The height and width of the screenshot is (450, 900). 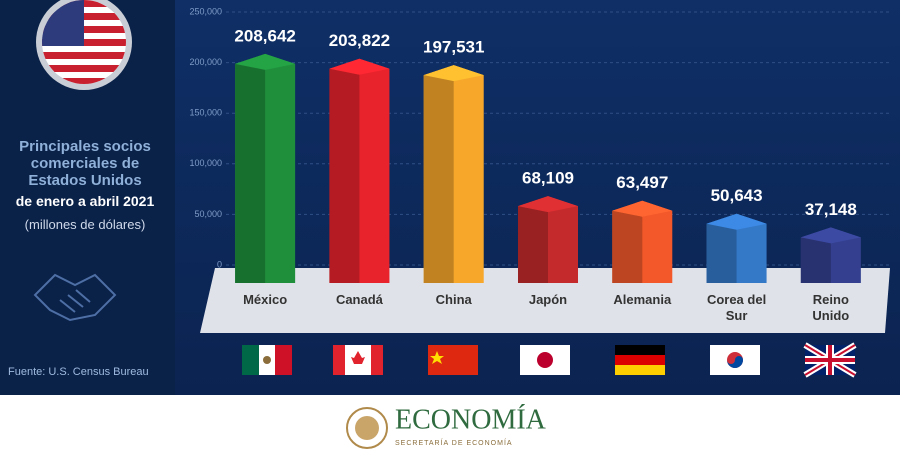 What do you see at coordinates (831, 209) in the screenshot?
I see `value-label: 37,148` at bounding box center [831, 209].